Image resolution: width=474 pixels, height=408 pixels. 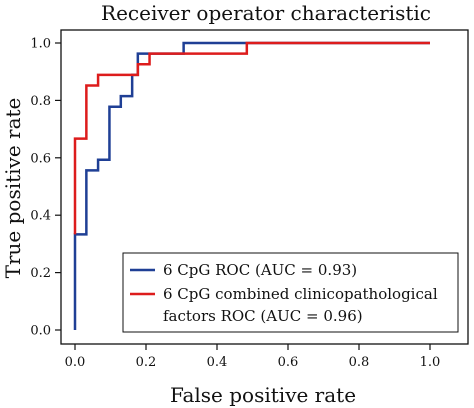 I want to click on y-tick-label: 0.2, so click(x=40, y=273).